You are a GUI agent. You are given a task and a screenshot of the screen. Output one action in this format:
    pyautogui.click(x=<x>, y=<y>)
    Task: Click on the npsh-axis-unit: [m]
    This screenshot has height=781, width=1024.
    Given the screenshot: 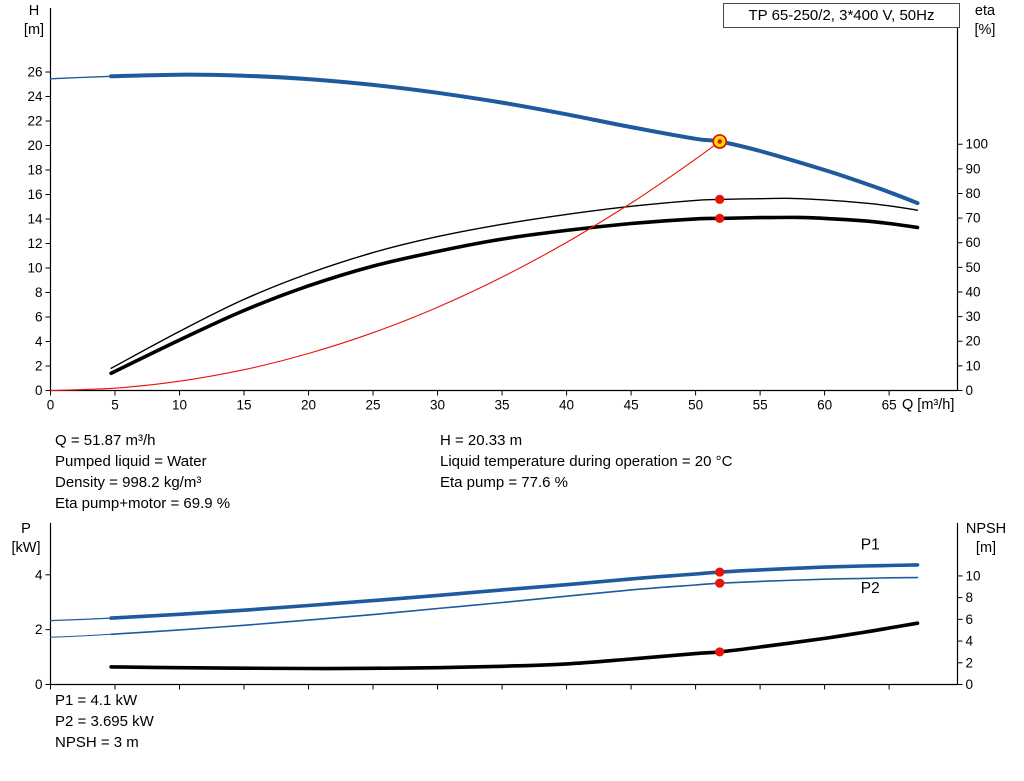 What is the action you would take?
    pyautogui.click(x=986, y=548)
    